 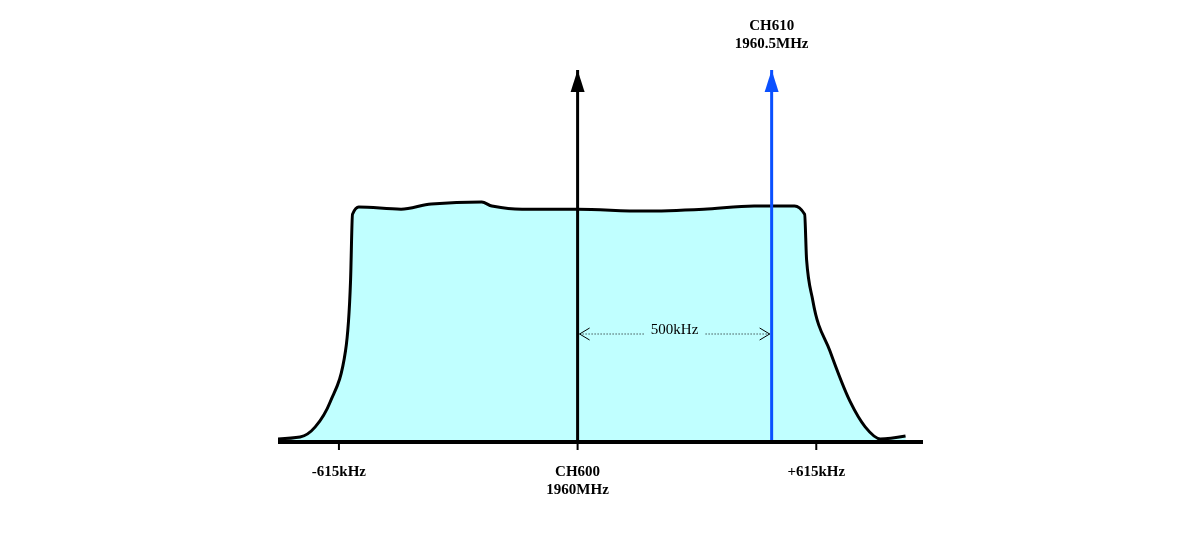 I want to click on annotation: 500kHz, so click(x=674, y=329).